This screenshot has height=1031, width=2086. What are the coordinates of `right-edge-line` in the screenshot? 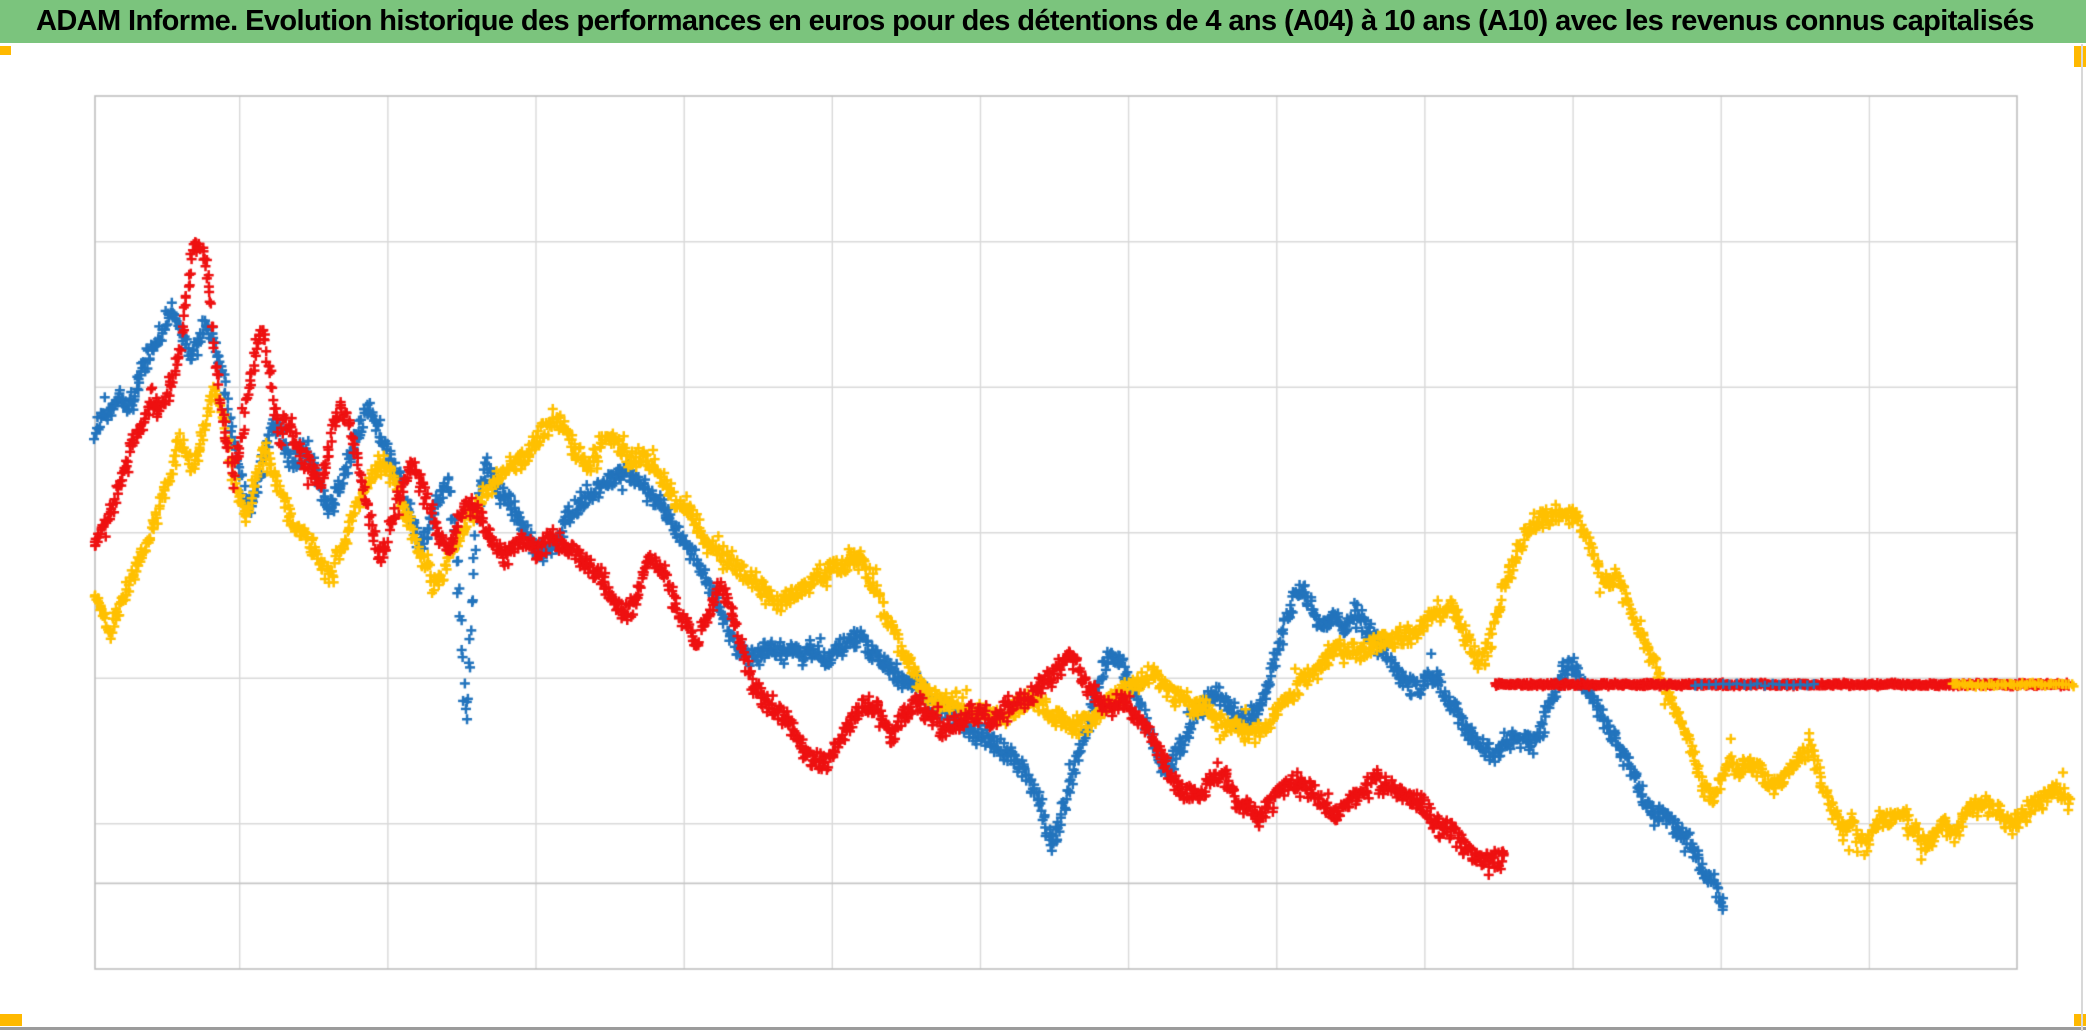 It's located at (2082, 537).